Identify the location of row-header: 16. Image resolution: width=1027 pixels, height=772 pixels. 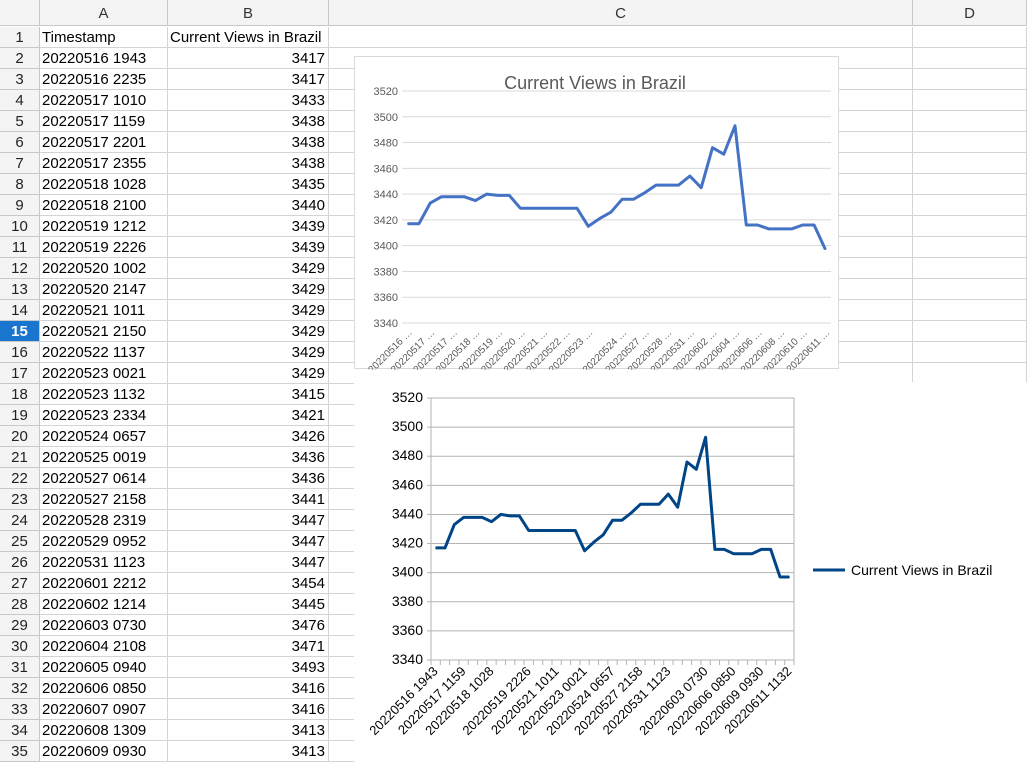
(20, 352).